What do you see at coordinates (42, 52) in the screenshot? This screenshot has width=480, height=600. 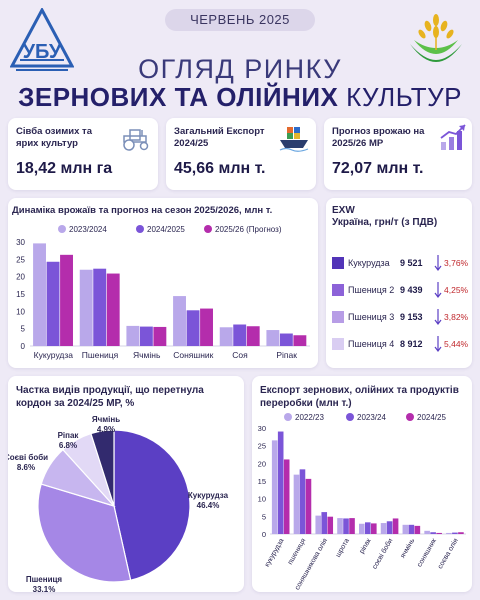 I see `svg-text: УБУ` at bounding box center [42, 52].